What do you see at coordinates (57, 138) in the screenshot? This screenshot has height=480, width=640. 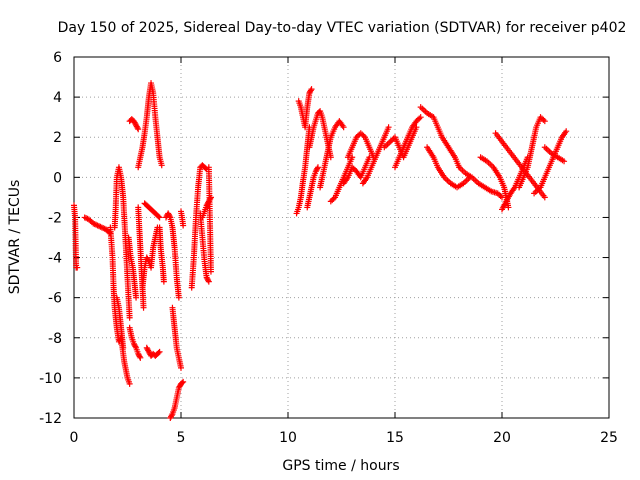 I see `y-tick-label: 2` at bounding box center [57, 138].